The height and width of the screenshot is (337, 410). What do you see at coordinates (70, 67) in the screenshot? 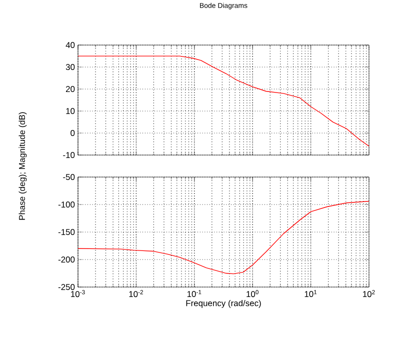
I see `y-tick-label: 30` at bounding box center [70, 67].